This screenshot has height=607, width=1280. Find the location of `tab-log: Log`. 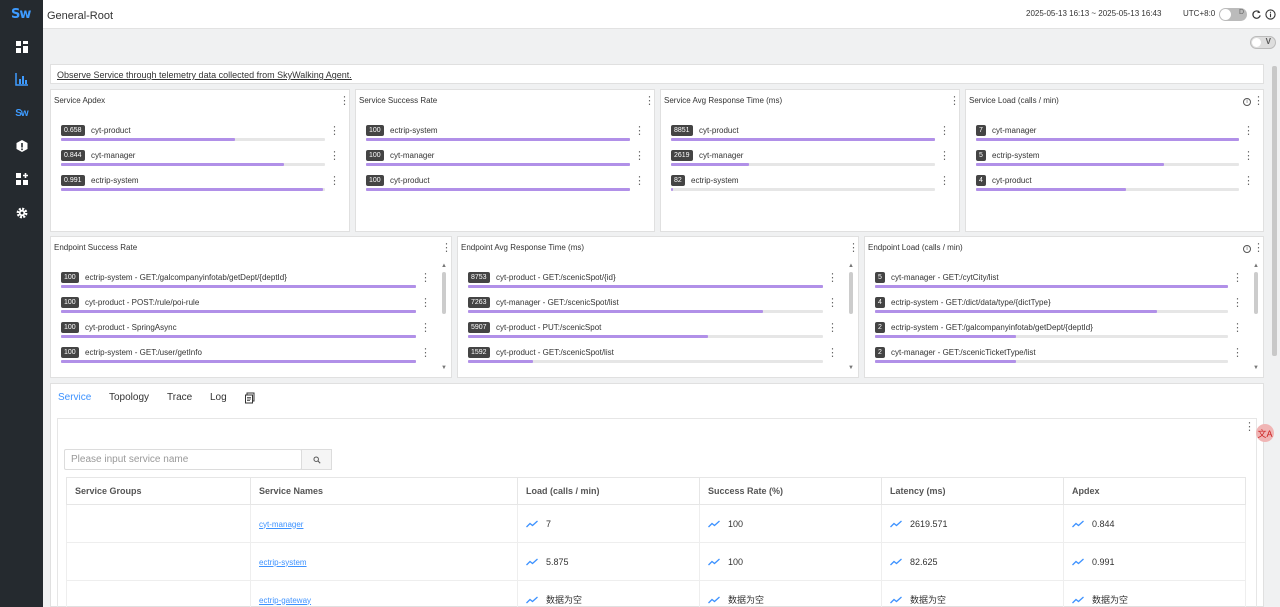

tab-log: Log is located at coordinates (218, 397).